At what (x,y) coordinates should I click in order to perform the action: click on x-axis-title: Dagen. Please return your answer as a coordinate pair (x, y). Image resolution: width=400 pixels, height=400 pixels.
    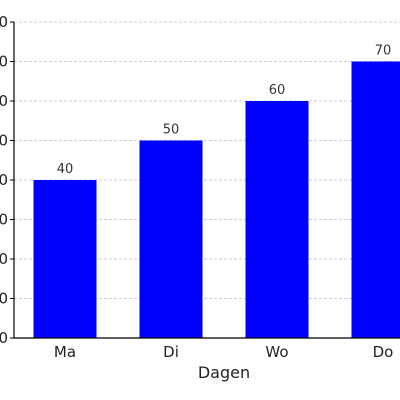
    Looking at the image, I should click on (224, 372).